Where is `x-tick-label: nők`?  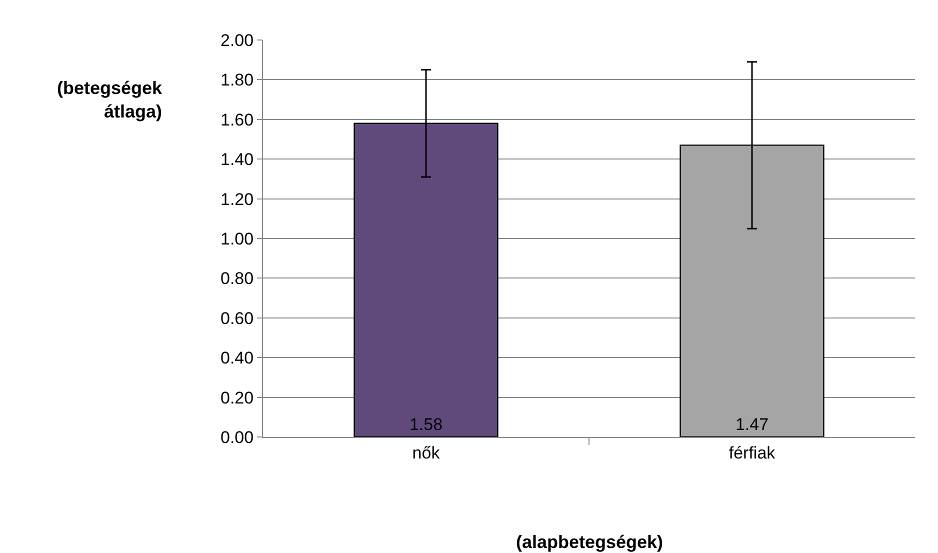
x-tick-label: nők is located at coordinates (426, 452).